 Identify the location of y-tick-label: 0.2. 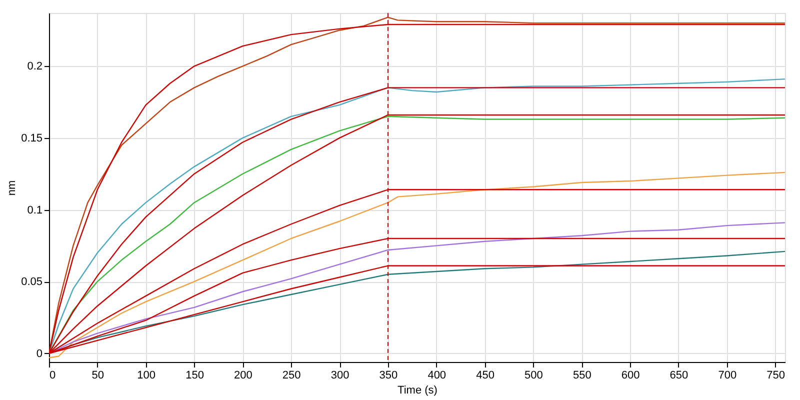
(34, 66).